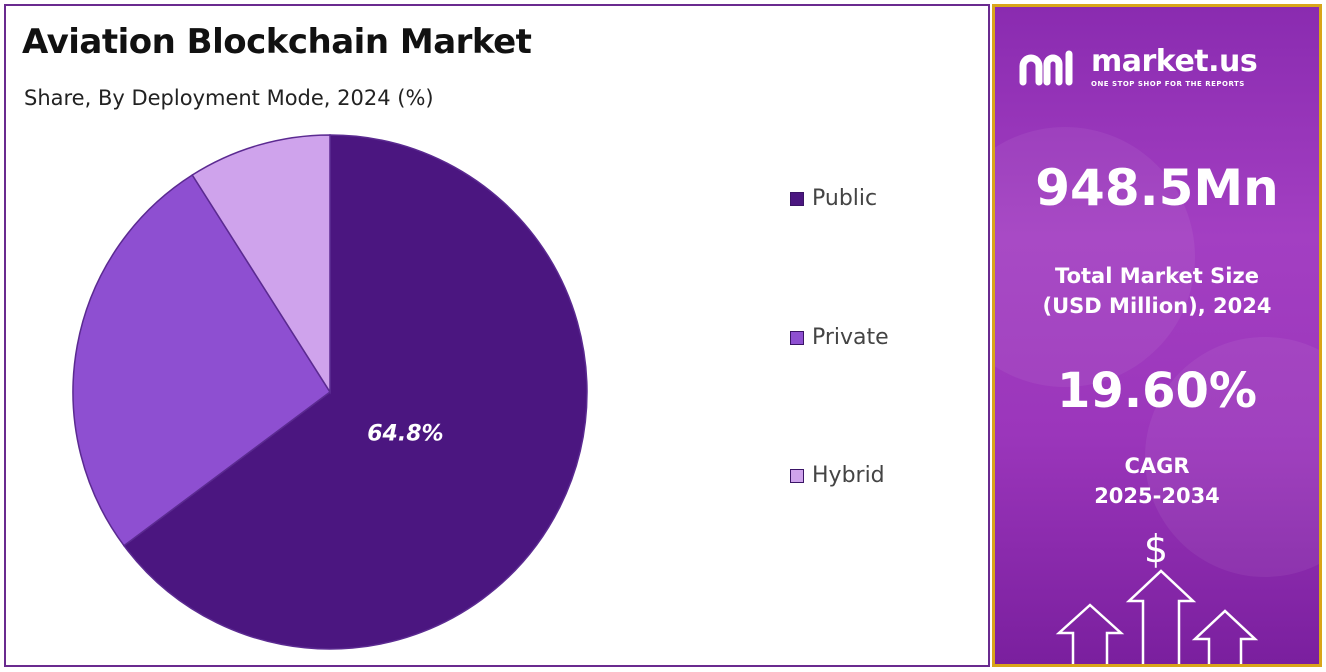 This screenshot has width=1326, height=672. Describe the element at coordinates (1157, 188) in the screenshot. I see `market-size-value: 948.5Mn` at that location.